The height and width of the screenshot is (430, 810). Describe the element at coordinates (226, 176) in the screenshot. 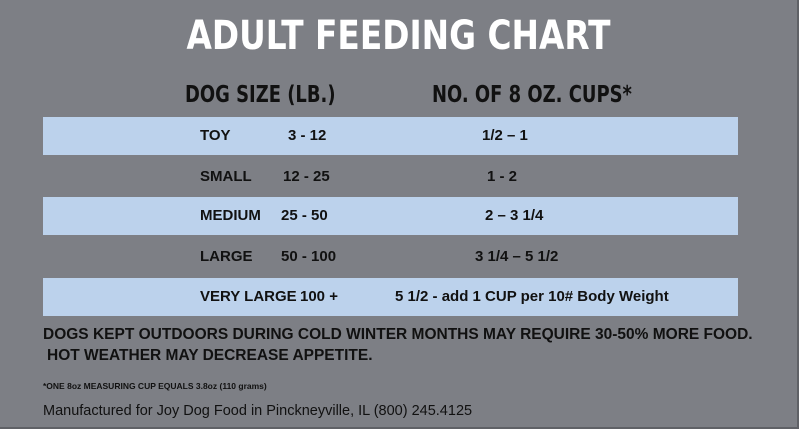

I see `size-cell: SMALL` at that location.